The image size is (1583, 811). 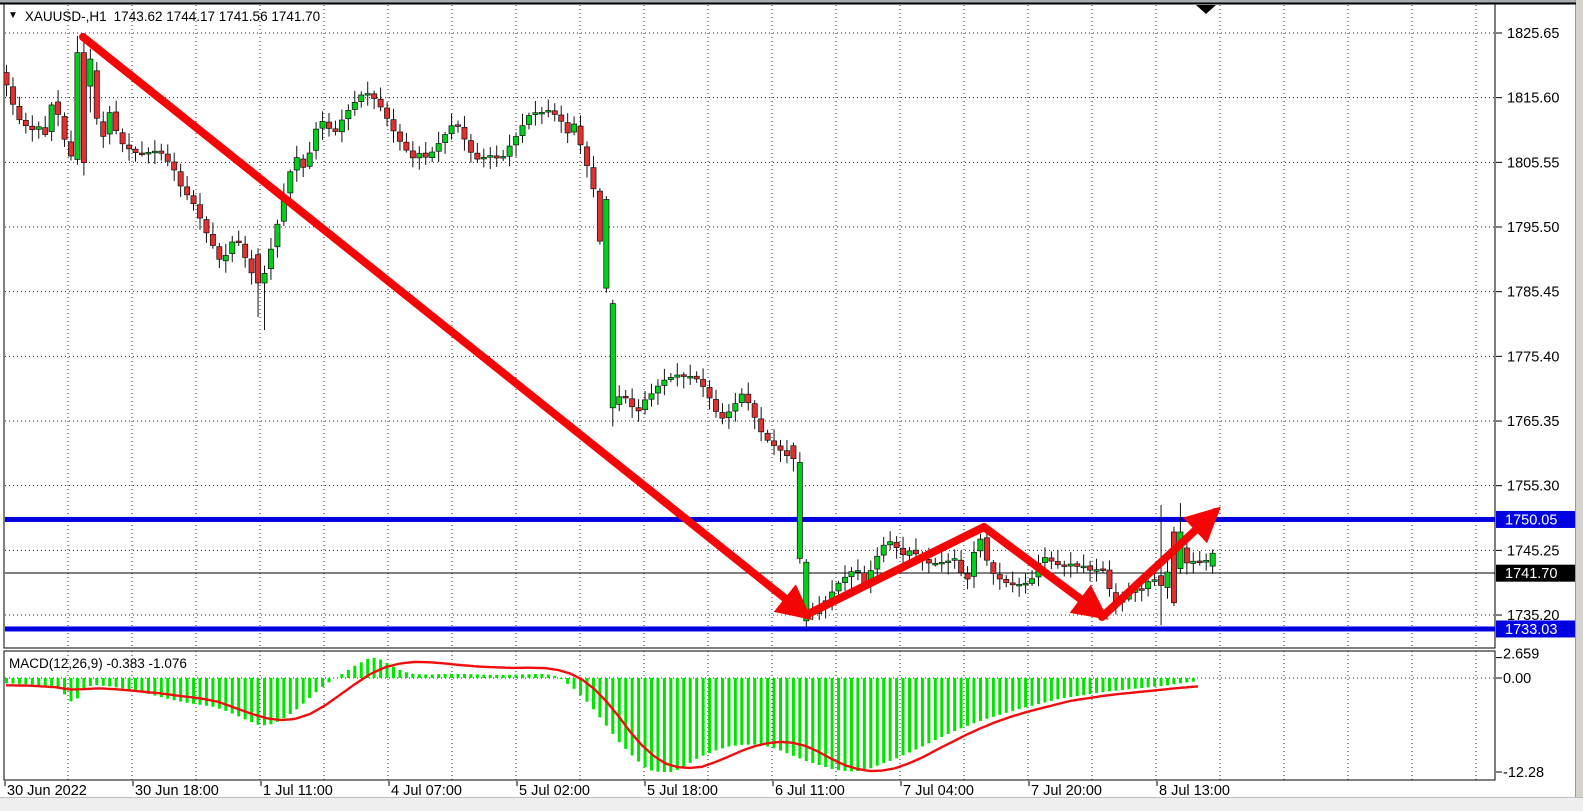 What do you see at coordinates (13, 15) in the screenshot?
I see `symbol-dropdown-icon: ▼` at bounding box center [13, 15].